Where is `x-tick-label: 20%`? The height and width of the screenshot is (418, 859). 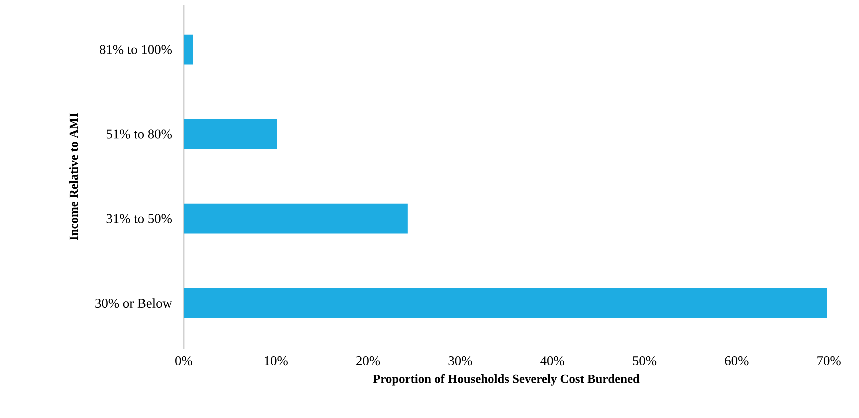 x-tick-label: 20% is located at coordinates (368, 361).